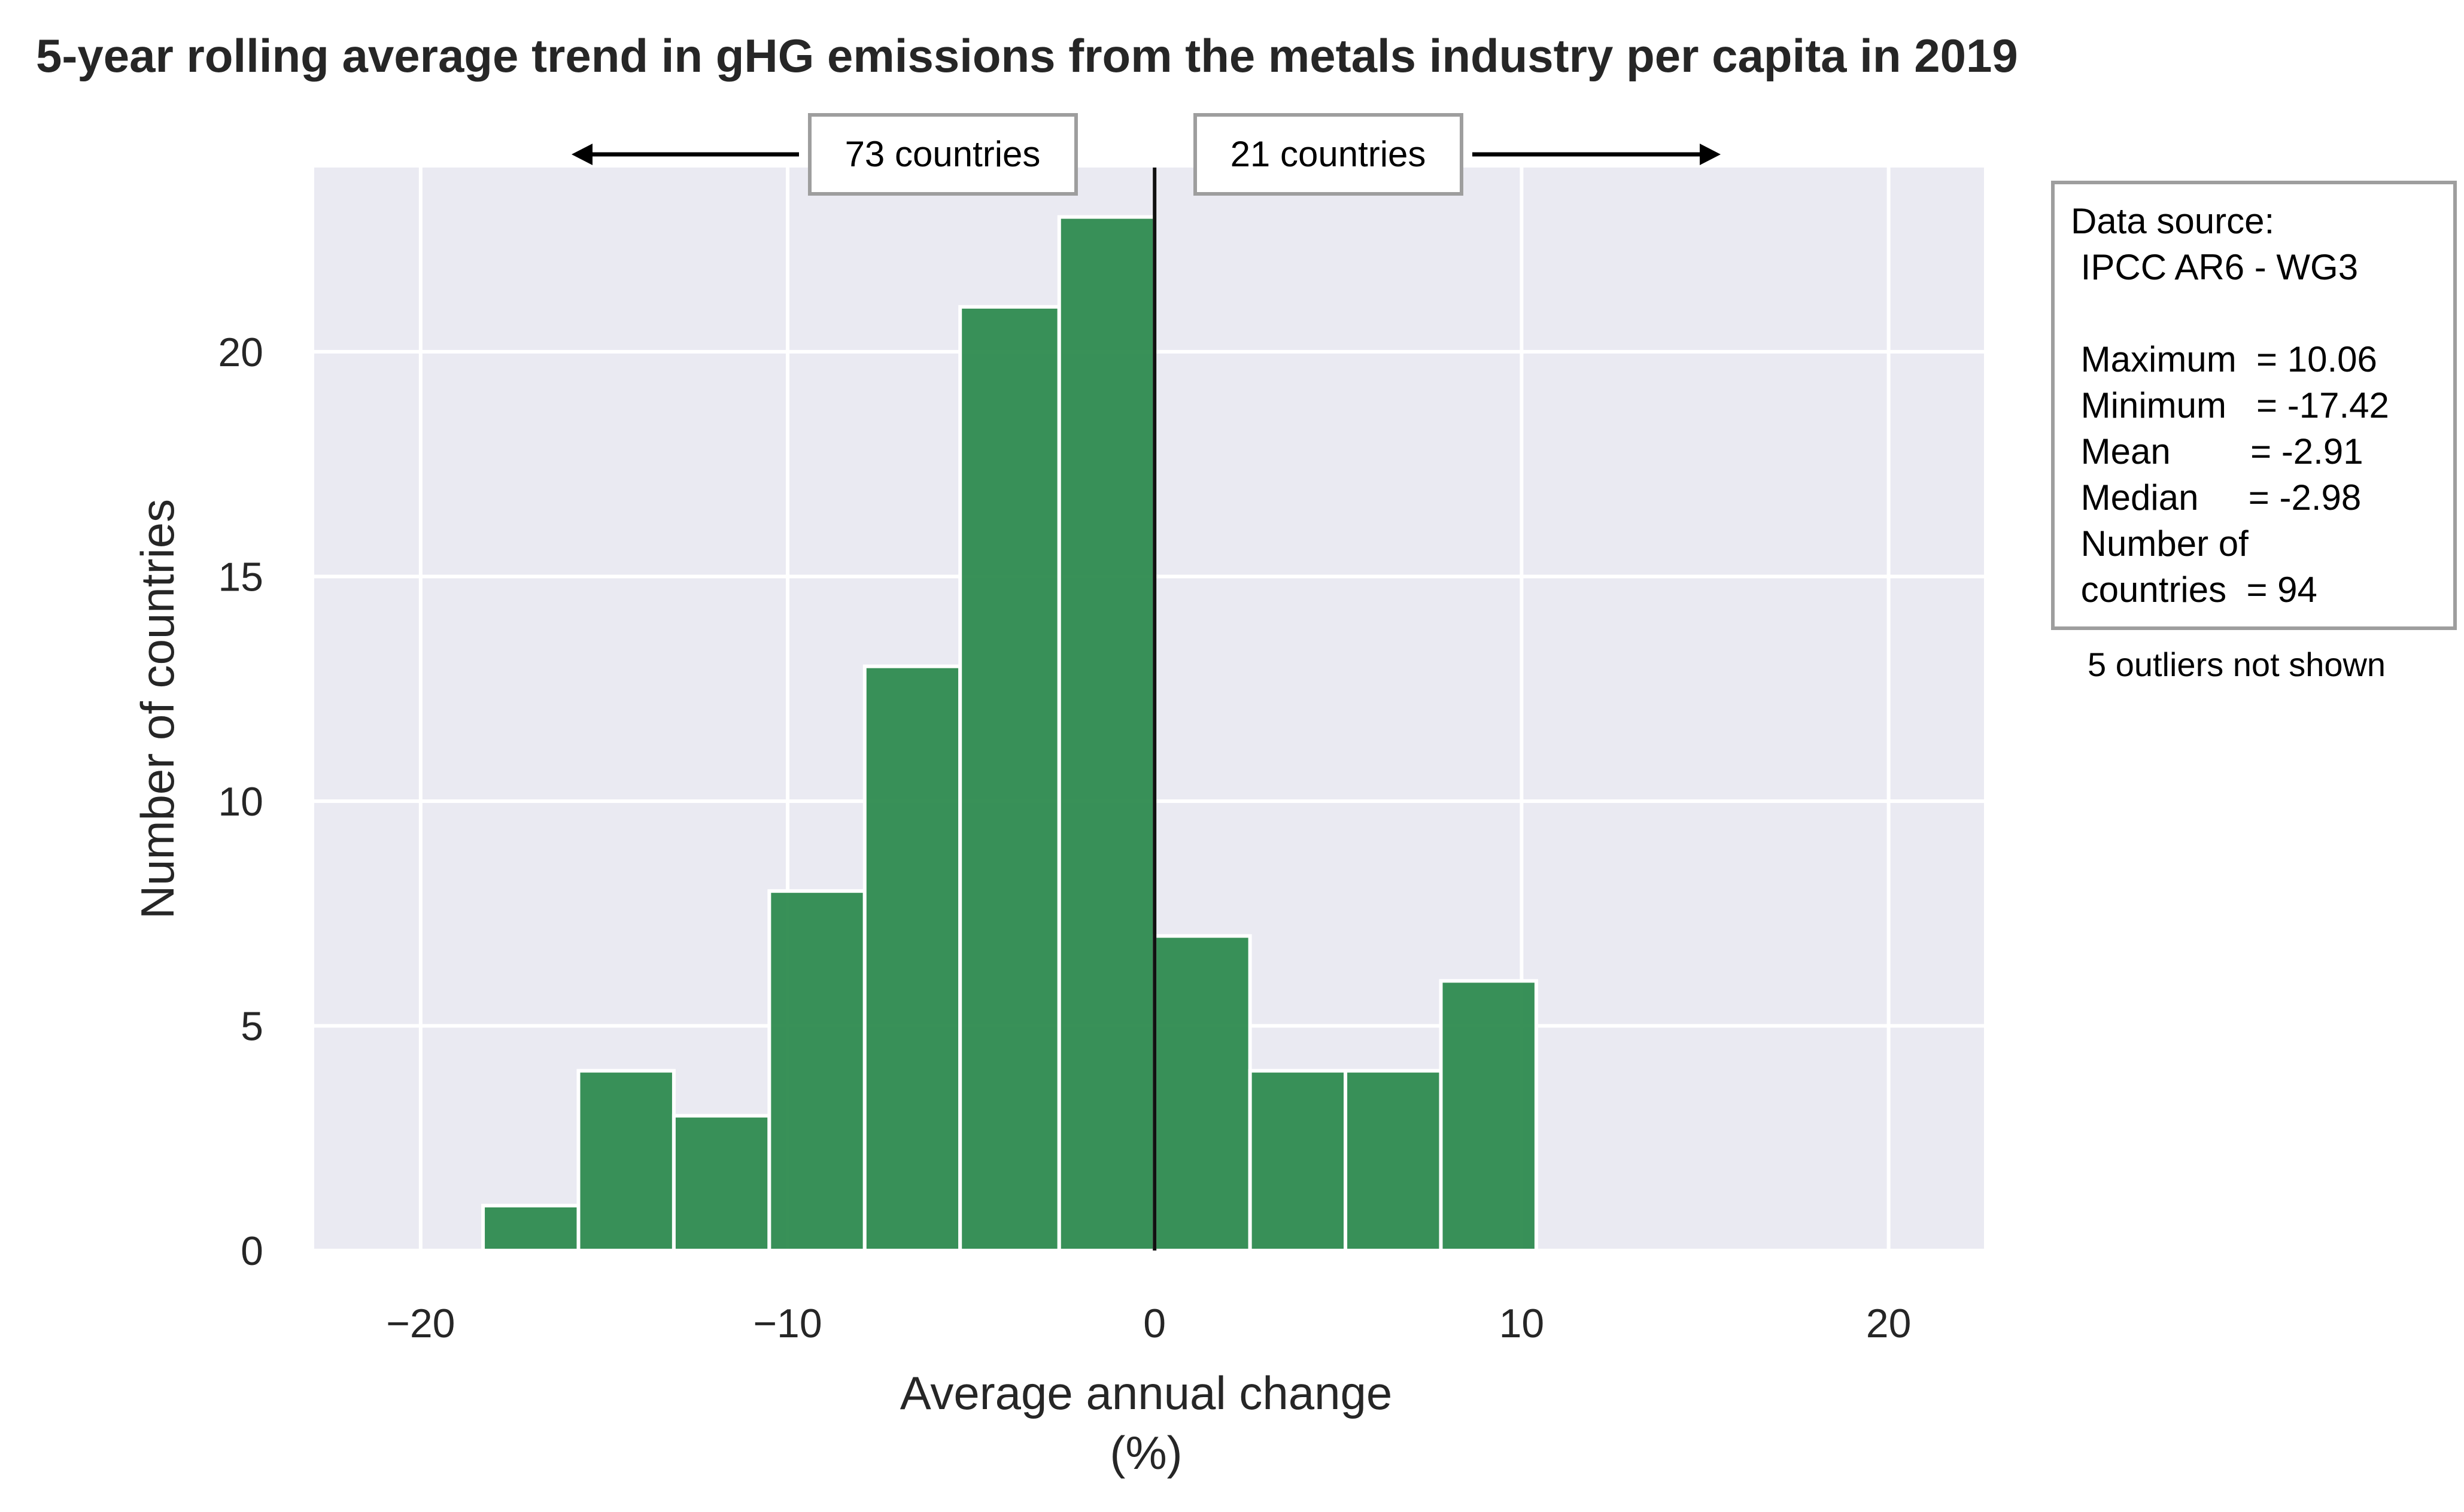 This screenshot has height=1512, width=2464. I want to click on stats-line: Number of, so click(2160, 544).